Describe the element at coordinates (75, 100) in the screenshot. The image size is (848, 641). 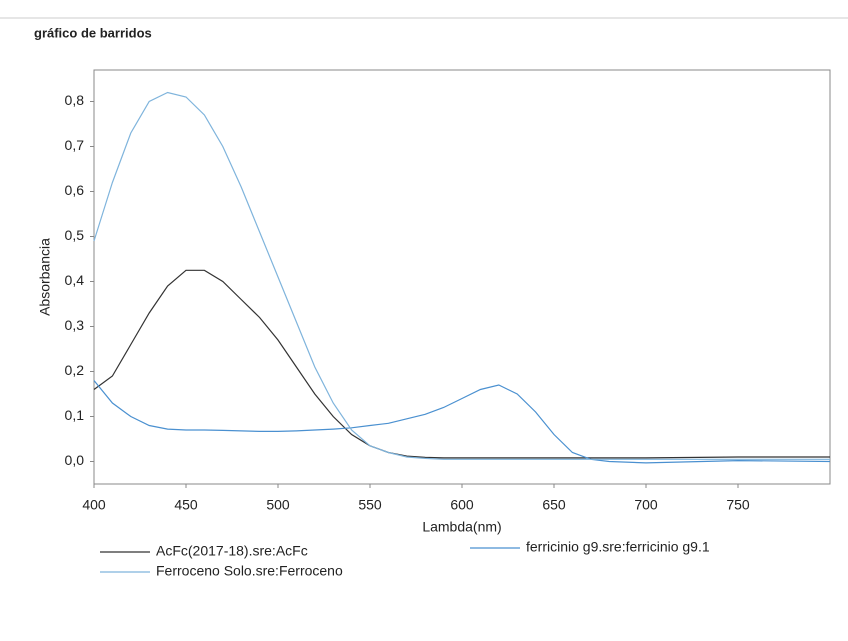
I see `y-tick-label: 0,8` at that location.